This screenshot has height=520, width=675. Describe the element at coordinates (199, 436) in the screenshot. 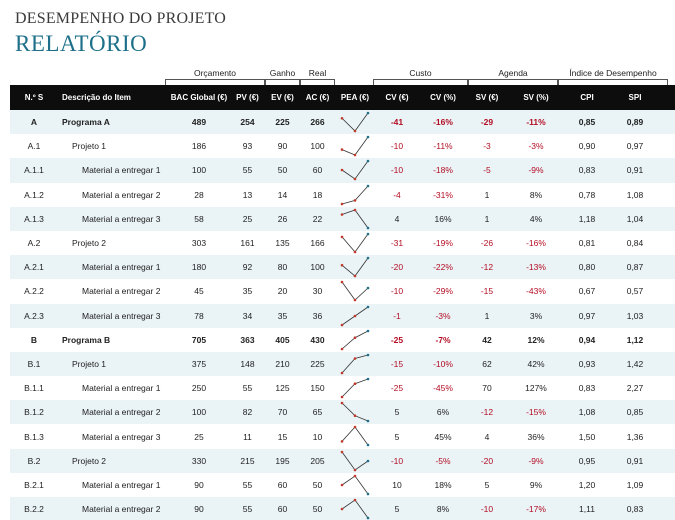

I see `cell-bac: 25` at that location.